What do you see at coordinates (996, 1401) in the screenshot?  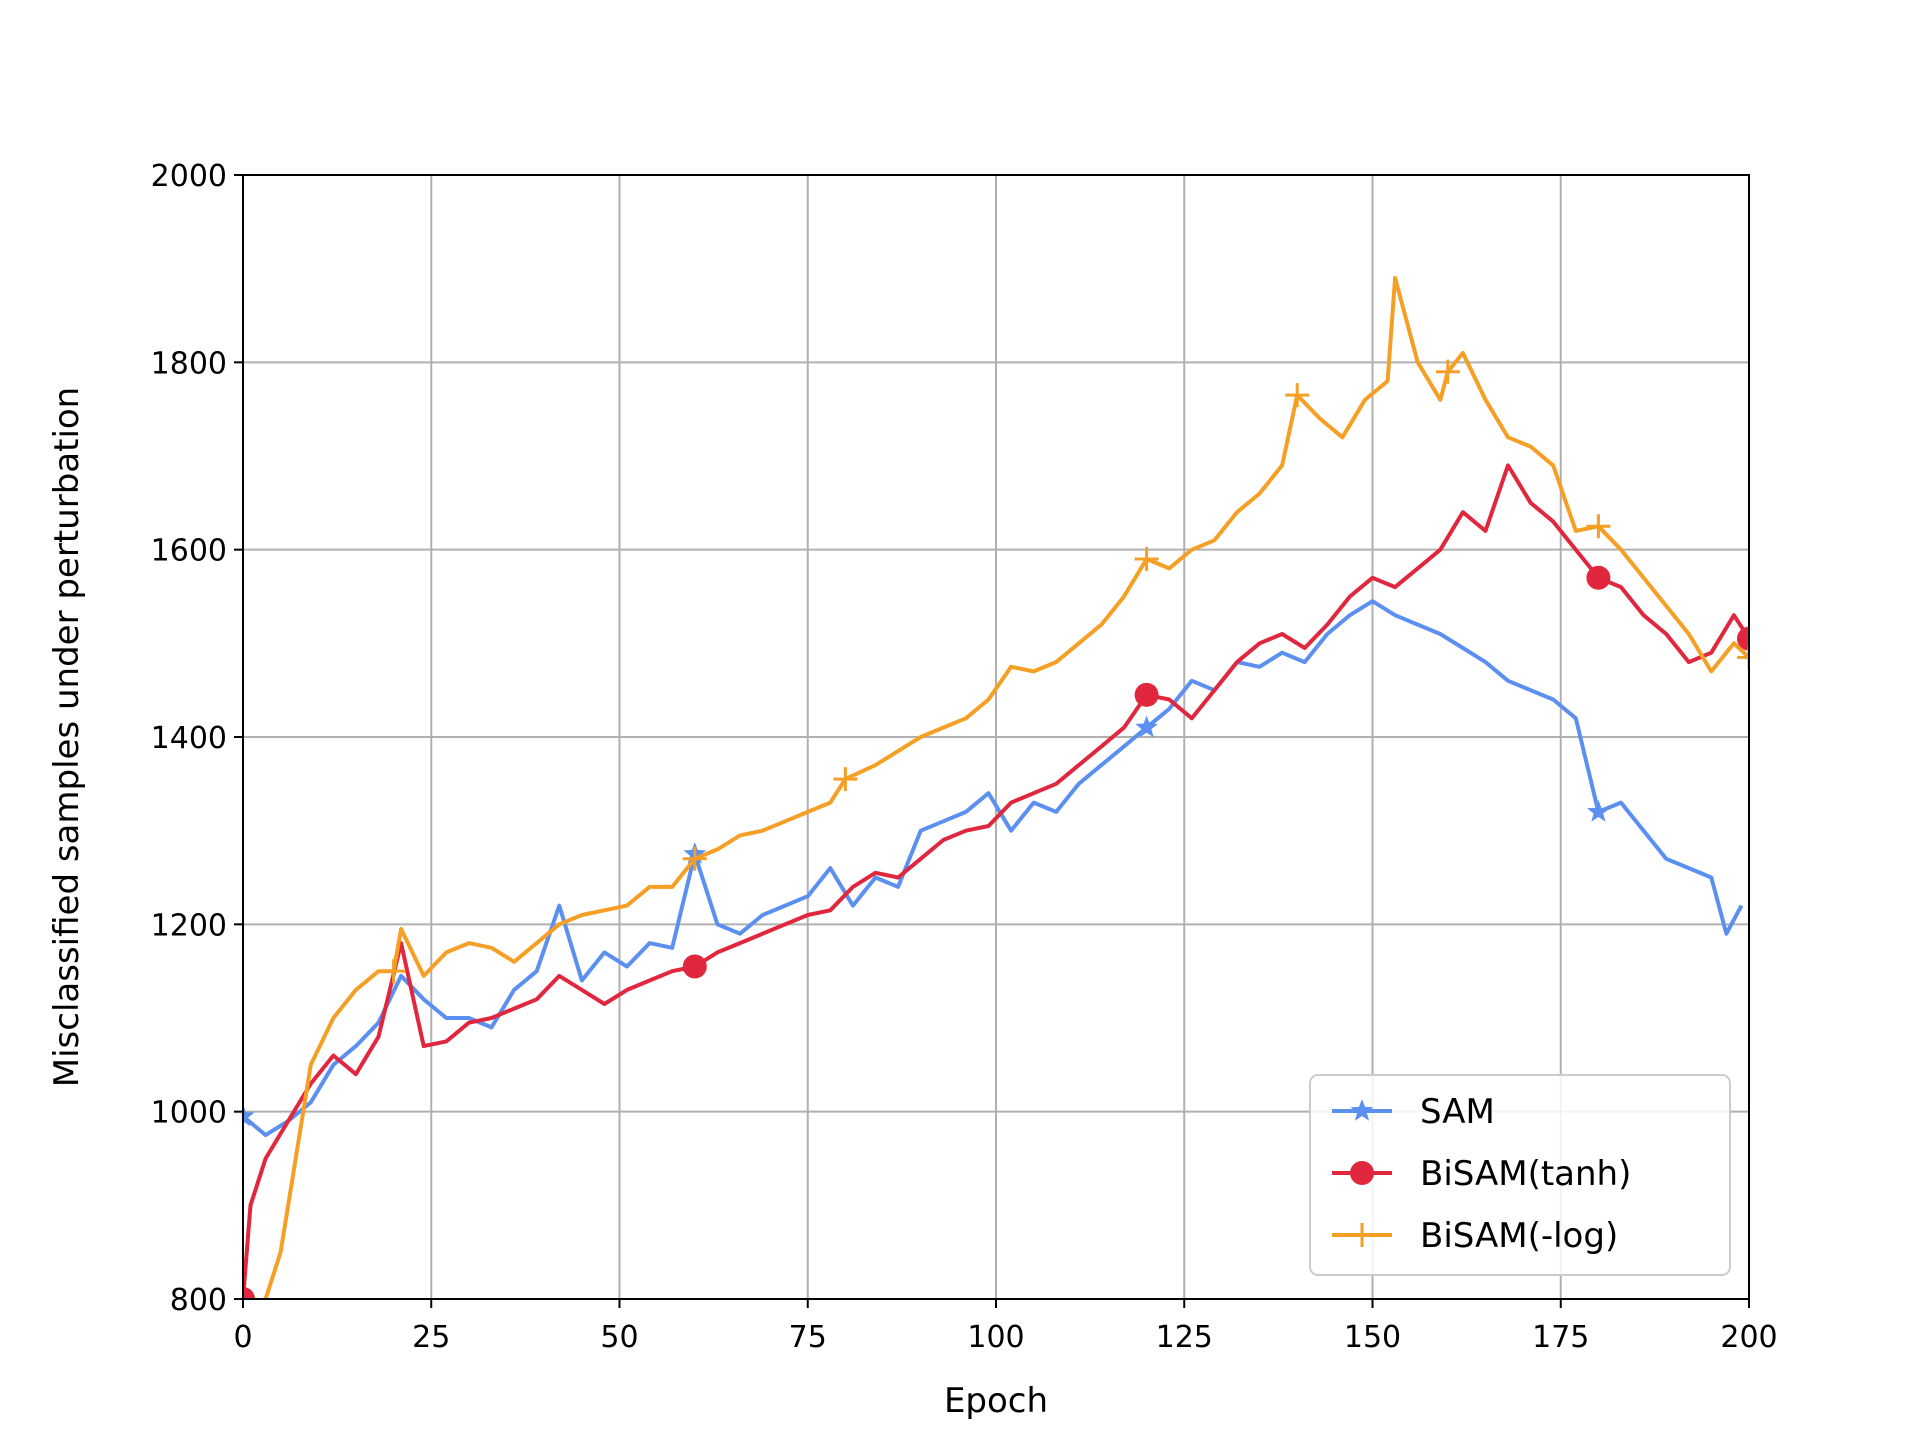 I see `x-axis-label: Epoch` at bounding box center [996, 1401].